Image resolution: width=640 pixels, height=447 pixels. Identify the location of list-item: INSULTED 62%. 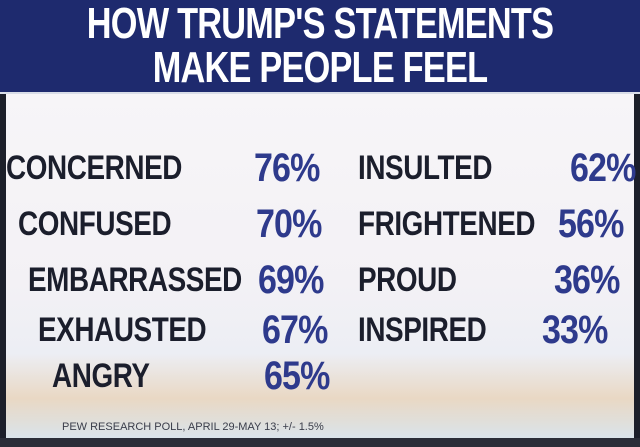
(497, 168).